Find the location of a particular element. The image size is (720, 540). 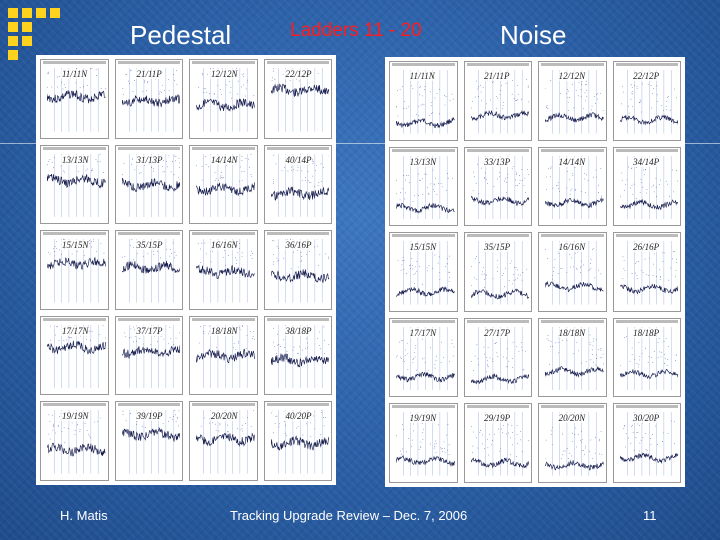

plot-ladder-label: 11/11N is located at coordinates (422, 76).